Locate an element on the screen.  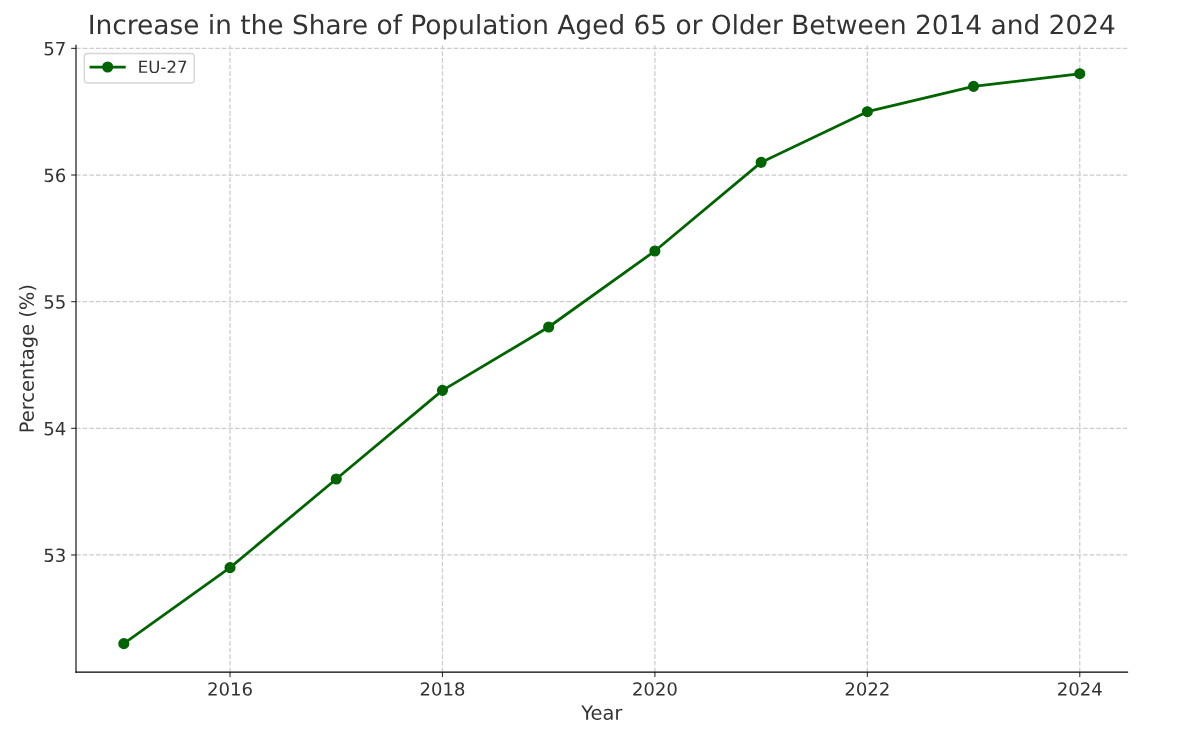
x-tick-label: 2024 is located at coordinates (1080, 689).